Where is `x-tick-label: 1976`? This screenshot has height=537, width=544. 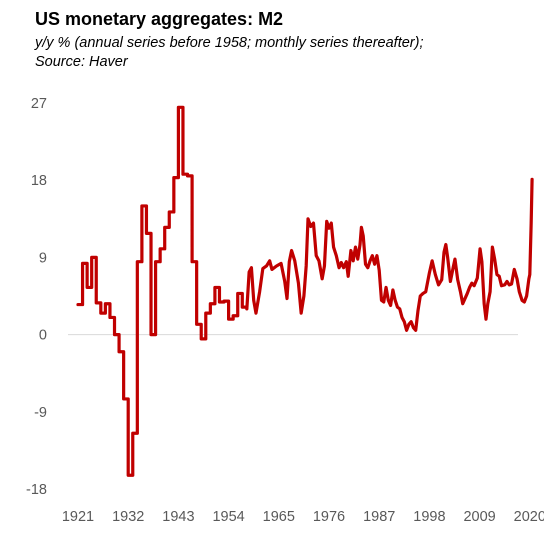 x-tick-label: 1976 is located at coordinates (329, 517).